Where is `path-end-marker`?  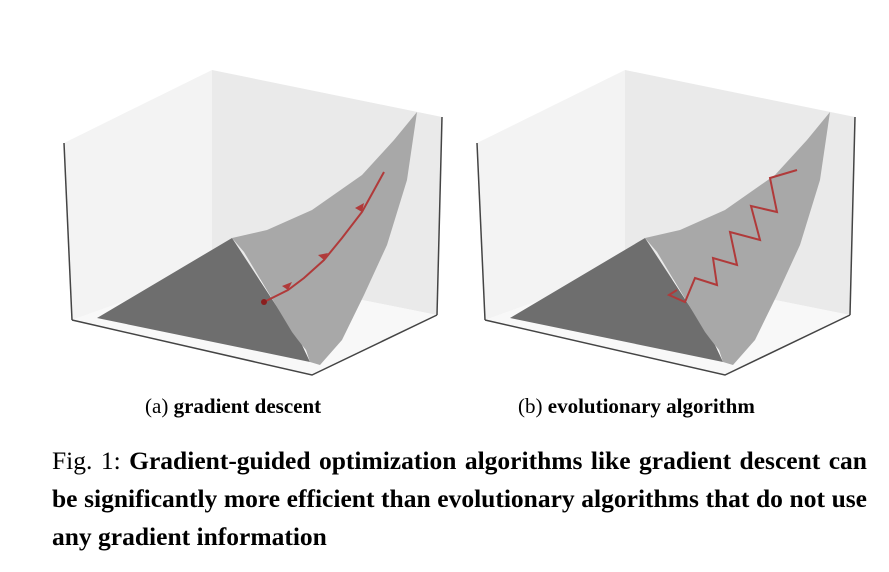
path-end-marker is located at coordinates (264, 302).